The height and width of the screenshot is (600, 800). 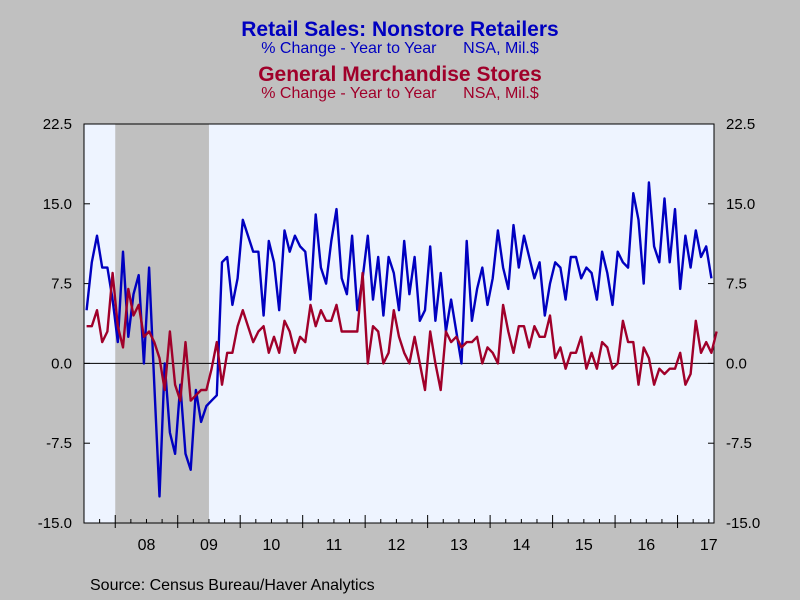 I want to click on y-tick-label-left: -7.5, so click(x=59, y=443).